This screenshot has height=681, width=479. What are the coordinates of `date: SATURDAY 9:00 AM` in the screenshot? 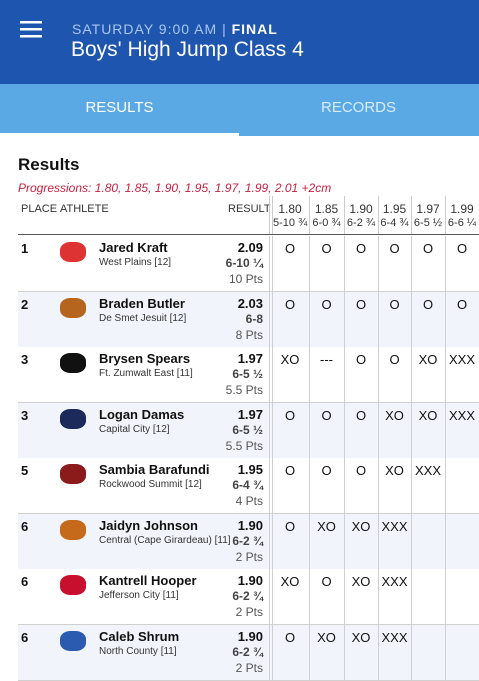 It's located at (145, 29).